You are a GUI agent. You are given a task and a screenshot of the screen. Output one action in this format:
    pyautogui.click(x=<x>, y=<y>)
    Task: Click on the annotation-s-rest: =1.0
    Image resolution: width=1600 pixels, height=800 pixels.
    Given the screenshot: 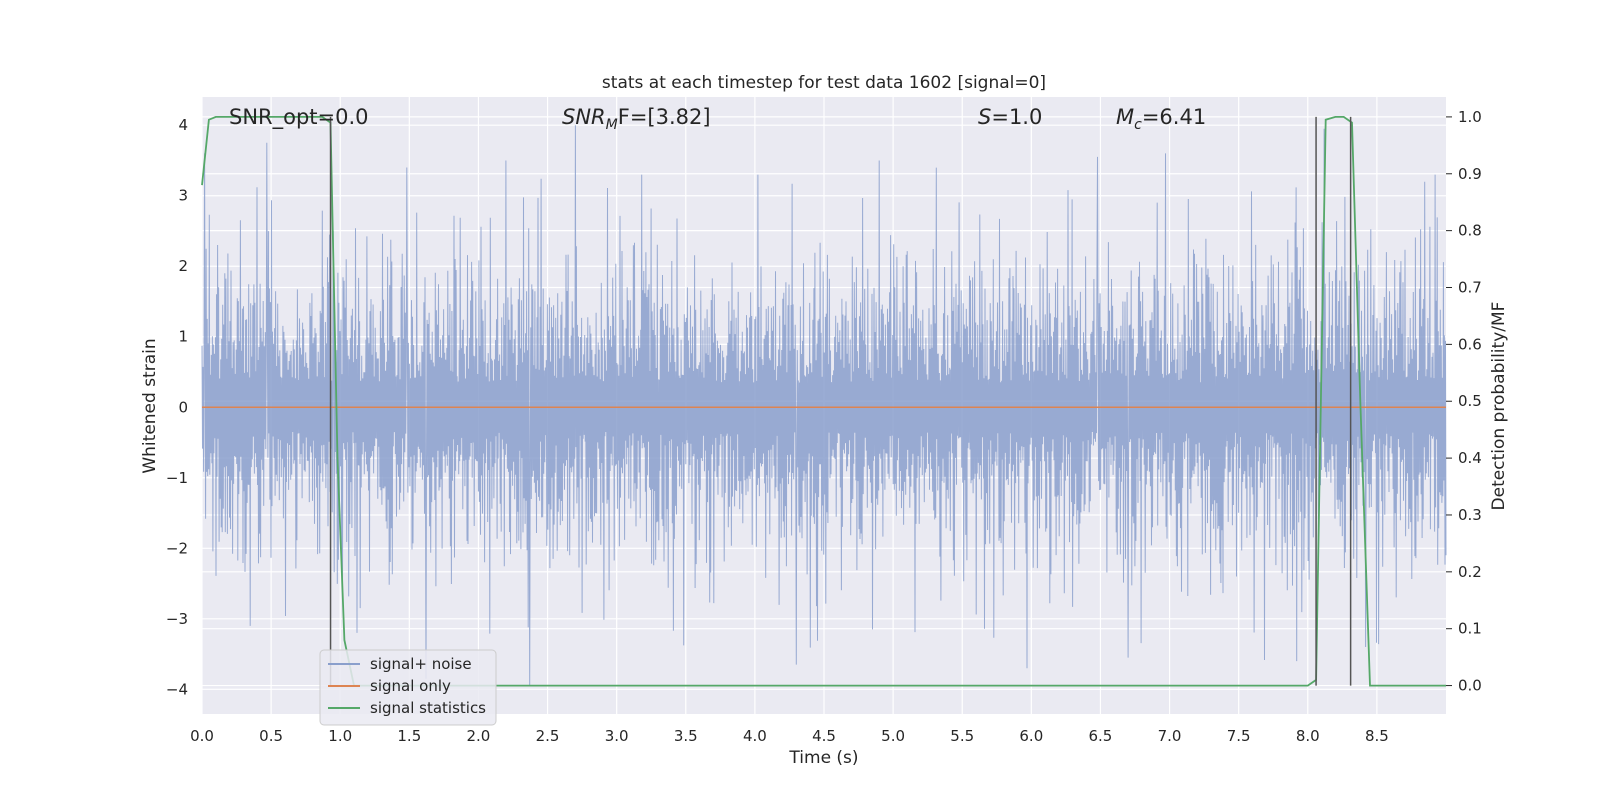 What is the action you would take?
    pyautogui.click(x=1016, y=117)
    